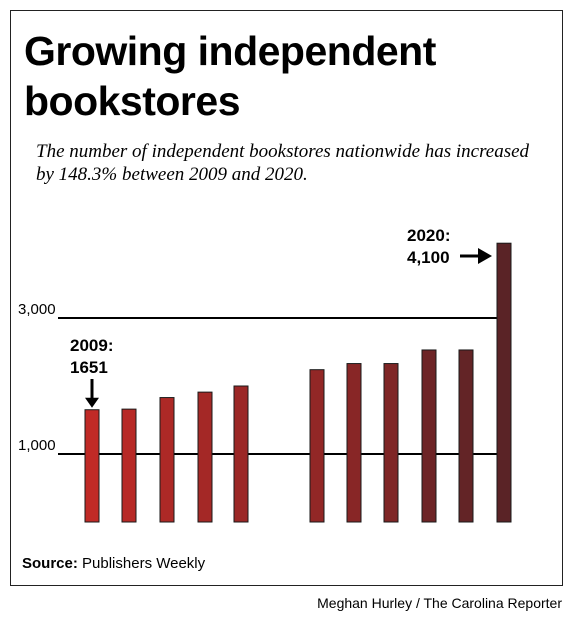 This screenshot has width=576, height=623. What do you see at coordinates (144, 563) in the screenshot?
I see `source-text: Publishers Weekly` at bounding box center [144, 563].